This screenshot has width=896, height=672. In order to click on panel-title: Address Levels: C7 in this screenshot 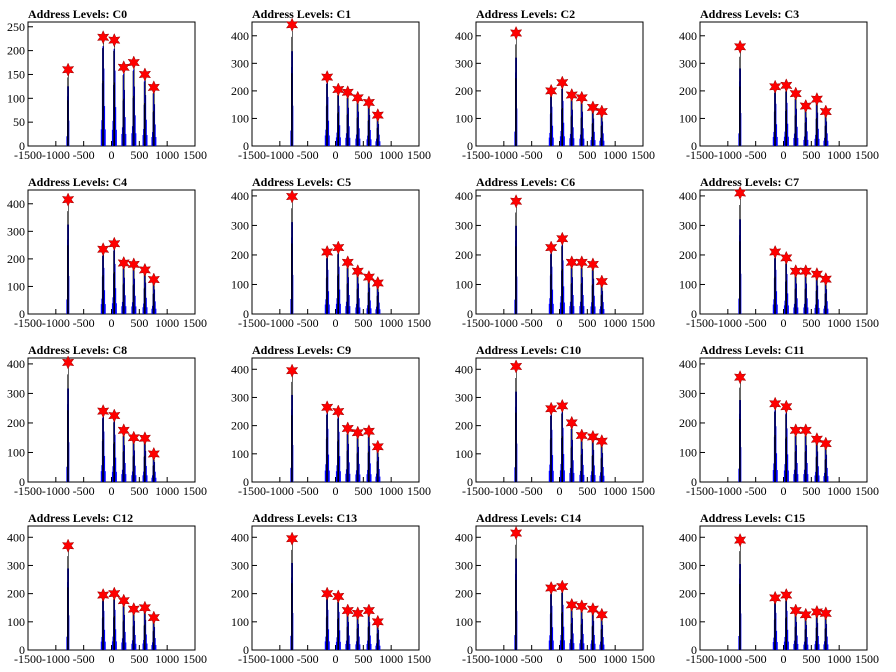, I will do `click(749, 182)`.